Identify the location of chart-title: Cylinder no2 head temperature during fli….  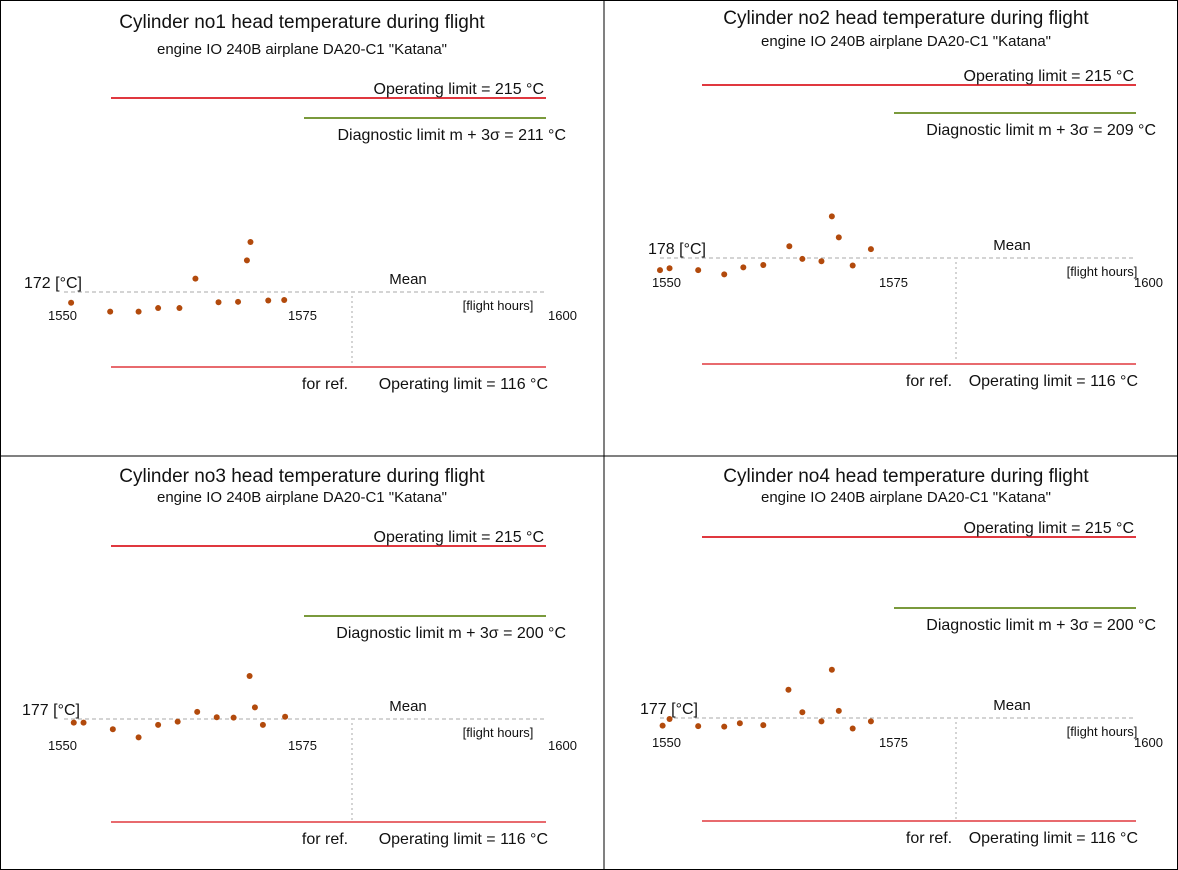
(906, 18).